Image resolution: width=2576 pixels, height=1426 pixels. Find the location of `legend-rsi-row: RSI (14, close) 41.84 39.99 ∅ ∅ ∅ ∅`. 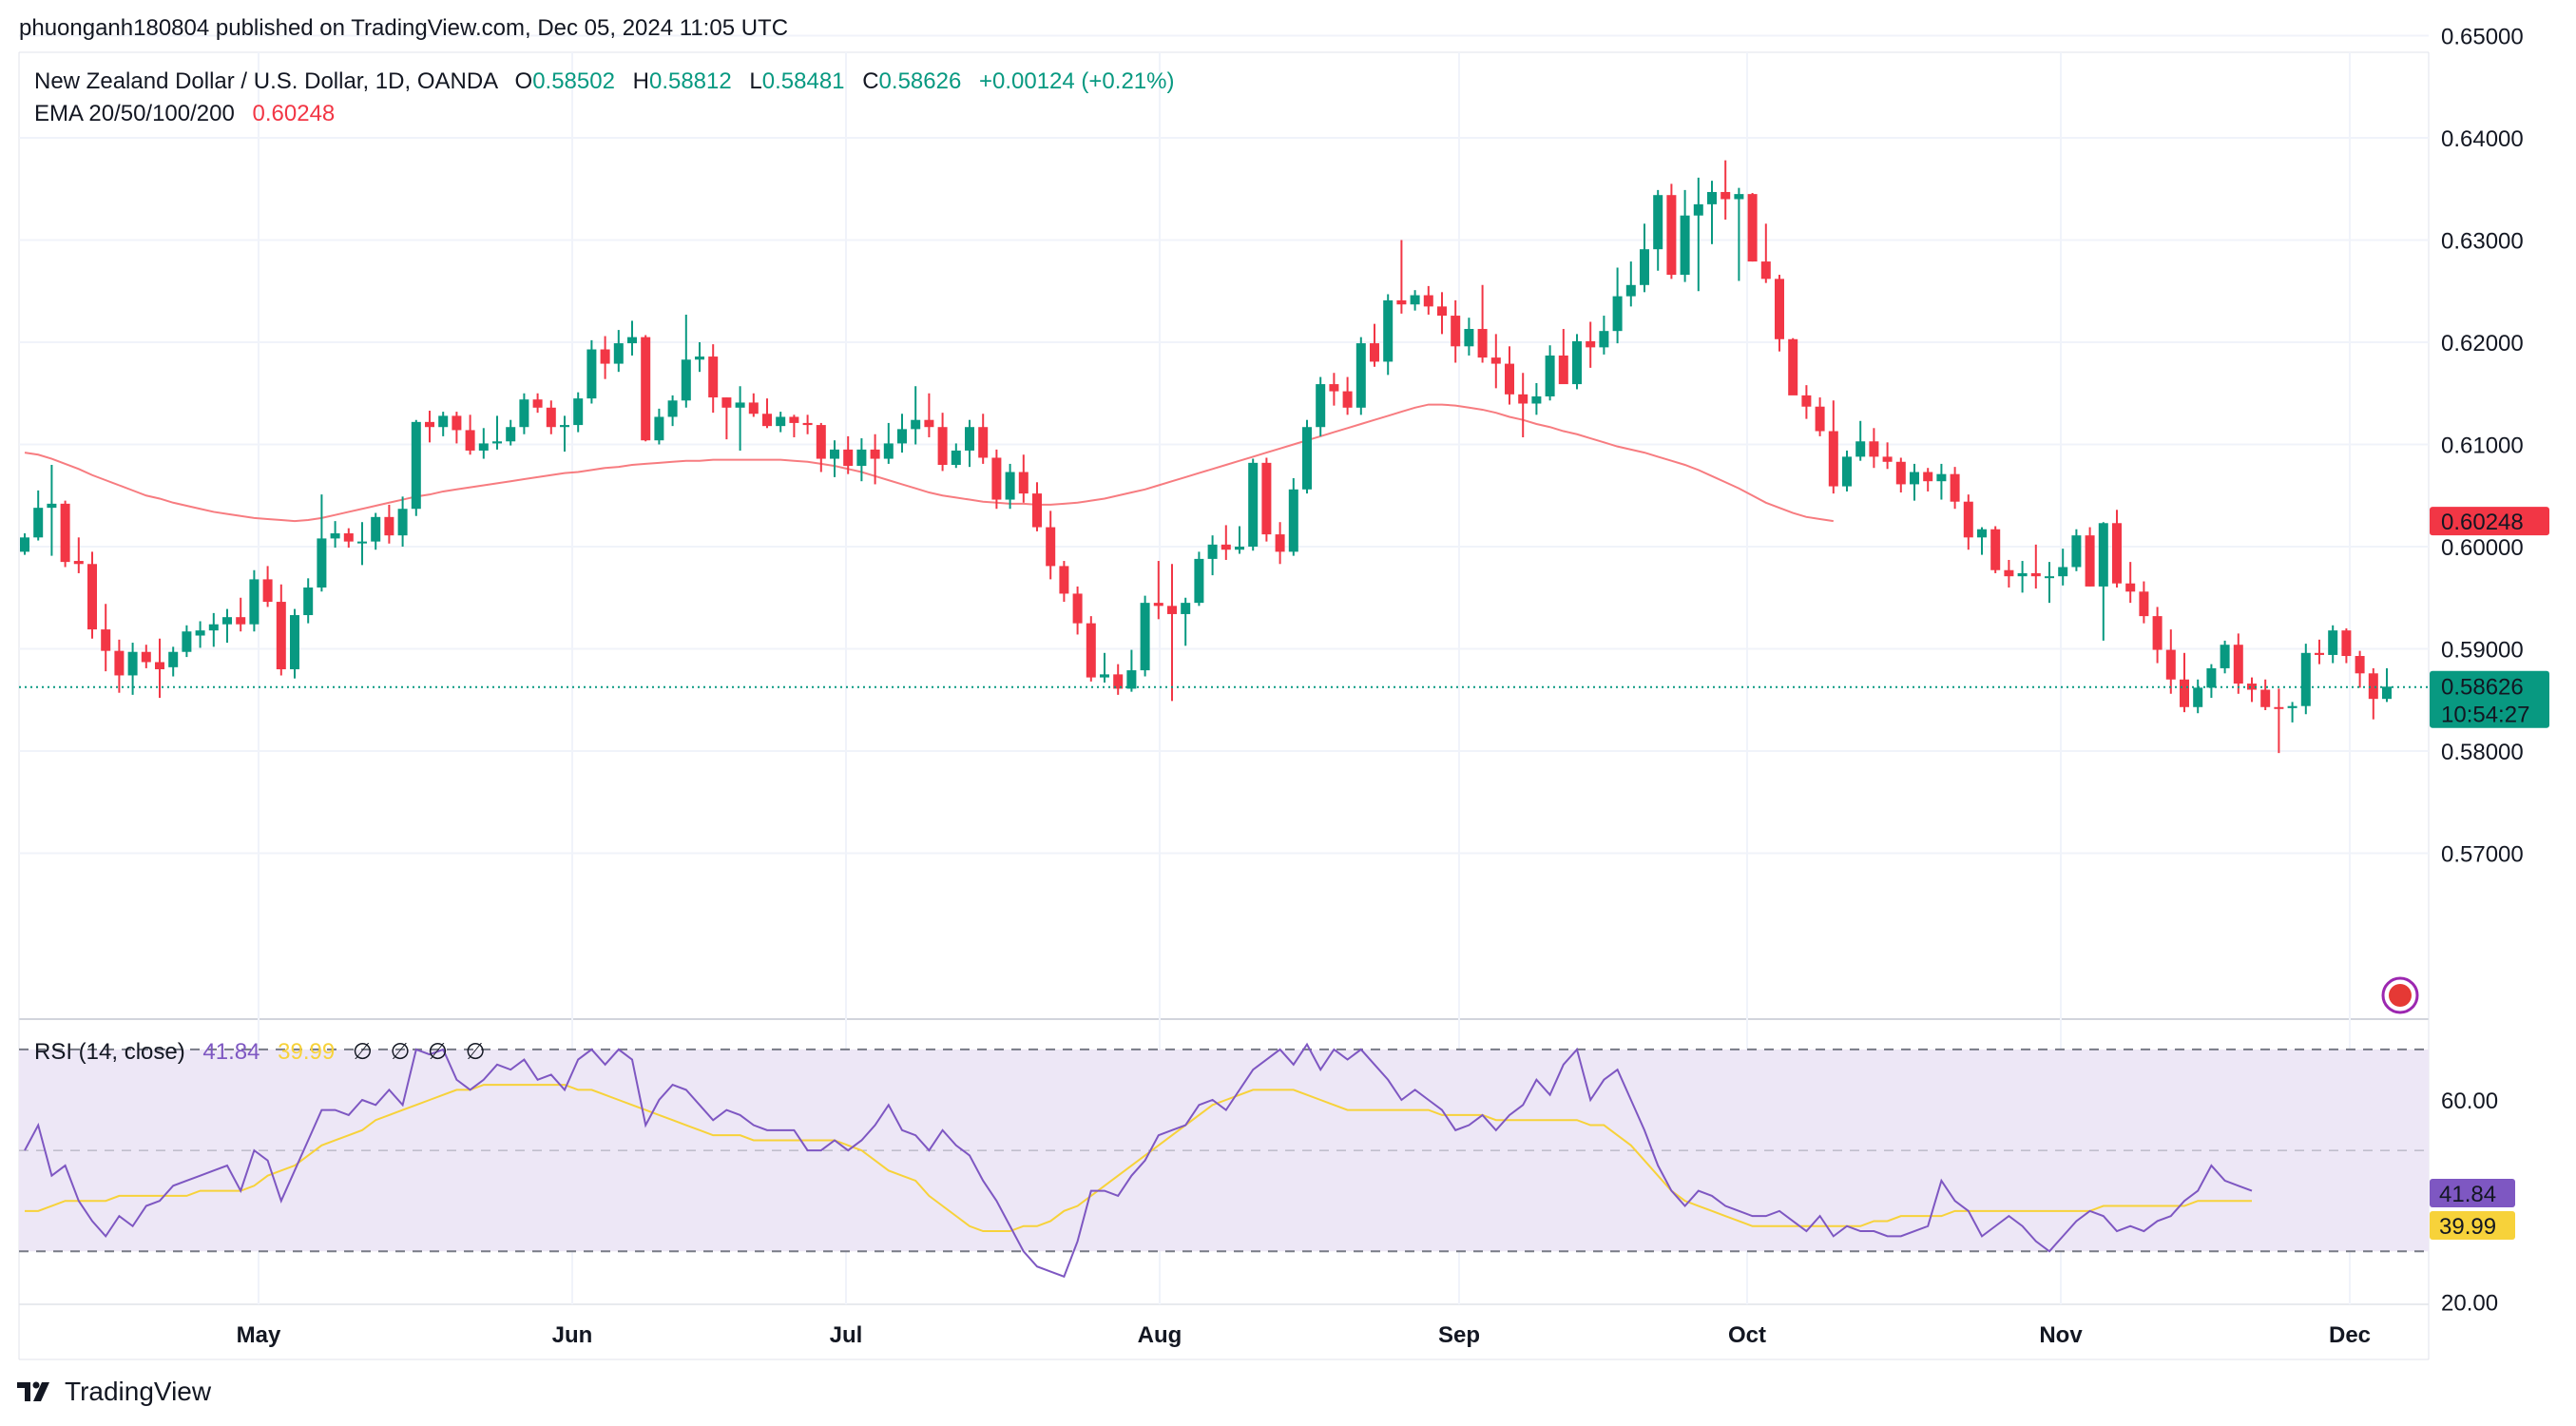

legend-rsi-row: RSI (14, close) 41.84 39.99 ∅ ∅ ∅ ∅ is located at coordinates (260, 1052).